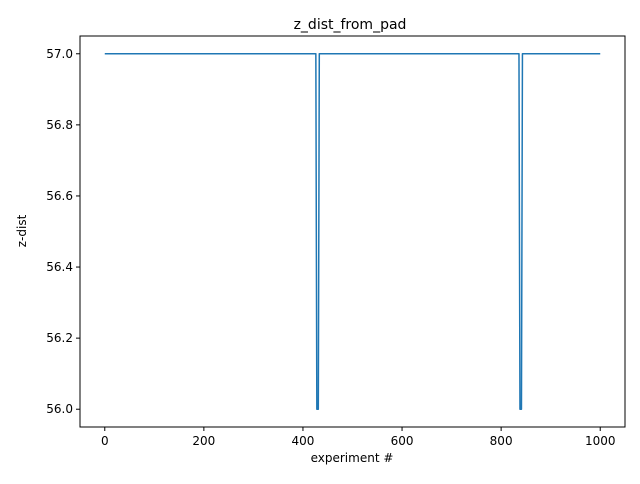 This screenshot has width=640, height=484. Describe the element at coordinates (203, 441) in the screenshot. I see `x-tick-label: 200` at that location.